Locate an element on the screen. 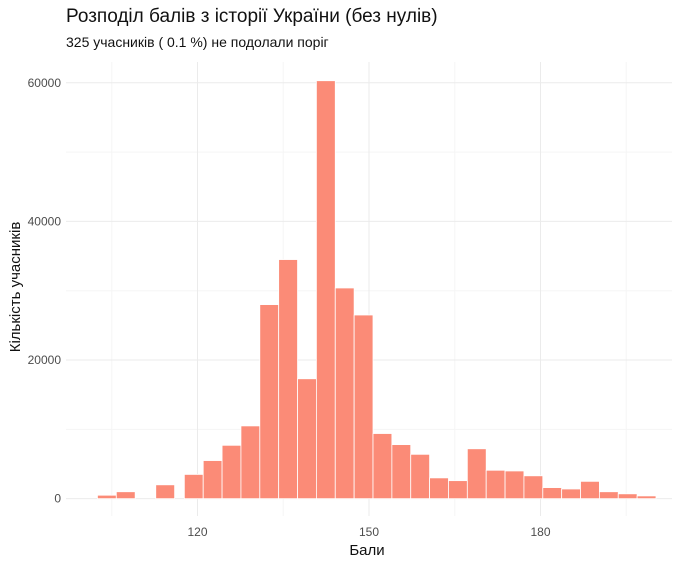 Image resolution: width=681 pixels, height=564 pixels. y-tick-label: 0 is located at coordinates (57, 499).